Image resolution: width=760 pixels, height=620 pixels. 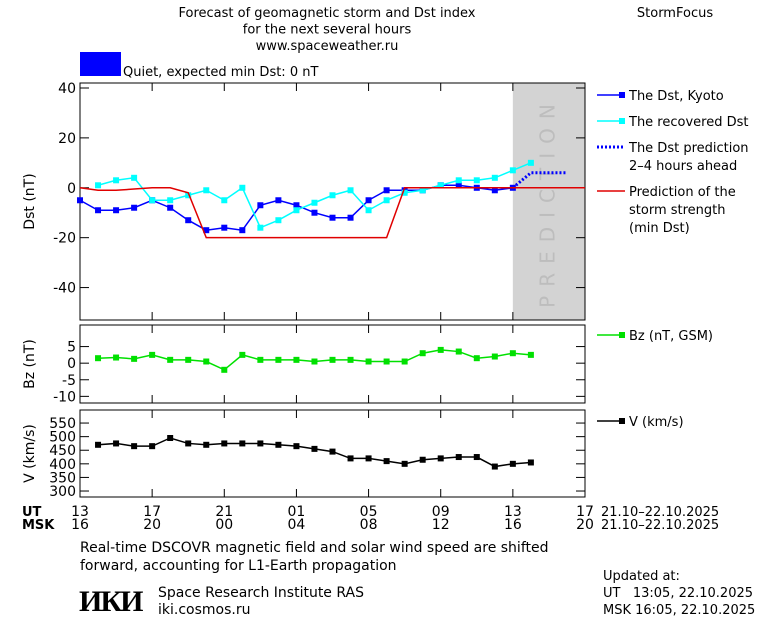 I want to click on y-tick-label: -20, so click(x=64, y=239).